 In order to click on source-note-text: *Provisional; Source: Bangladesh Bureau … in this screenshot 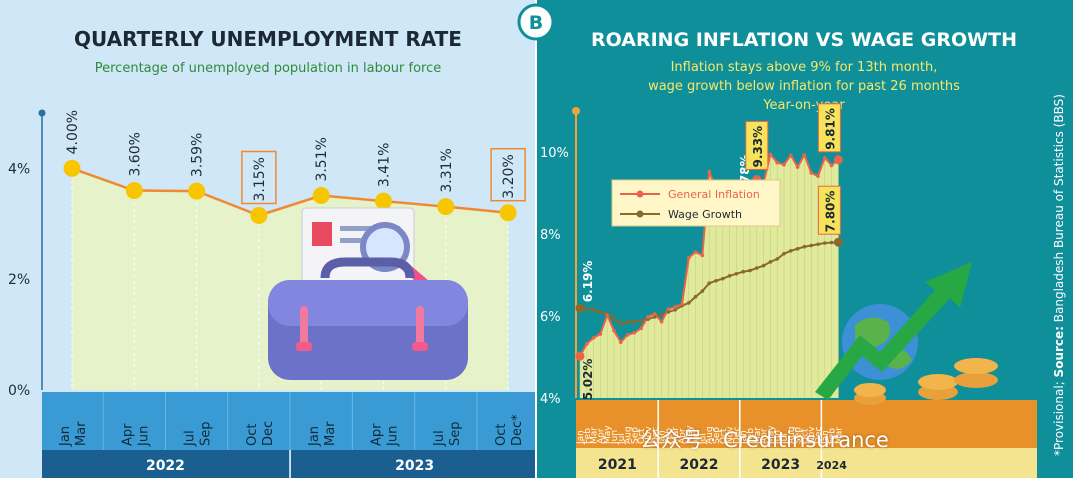, I will do `click(1059, 275)`.